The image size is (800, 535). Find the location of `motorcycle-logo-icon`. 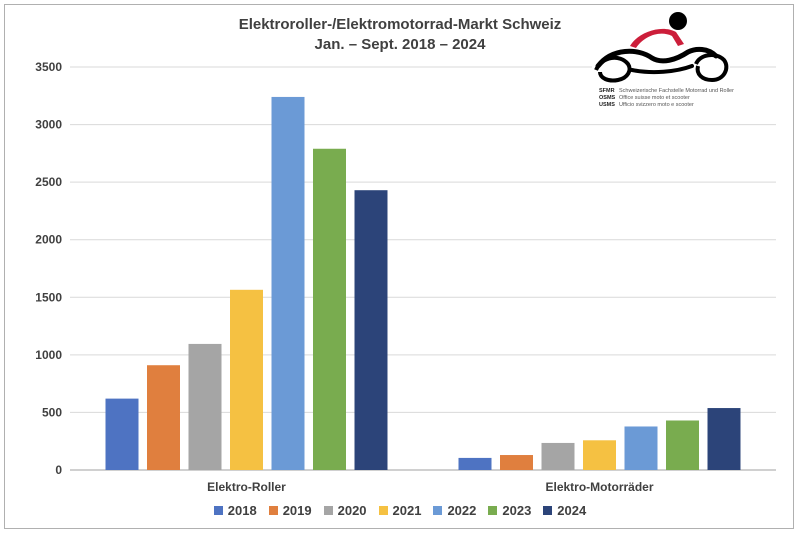

motorcycle-logo-icon is located at coordinates (661, 47).